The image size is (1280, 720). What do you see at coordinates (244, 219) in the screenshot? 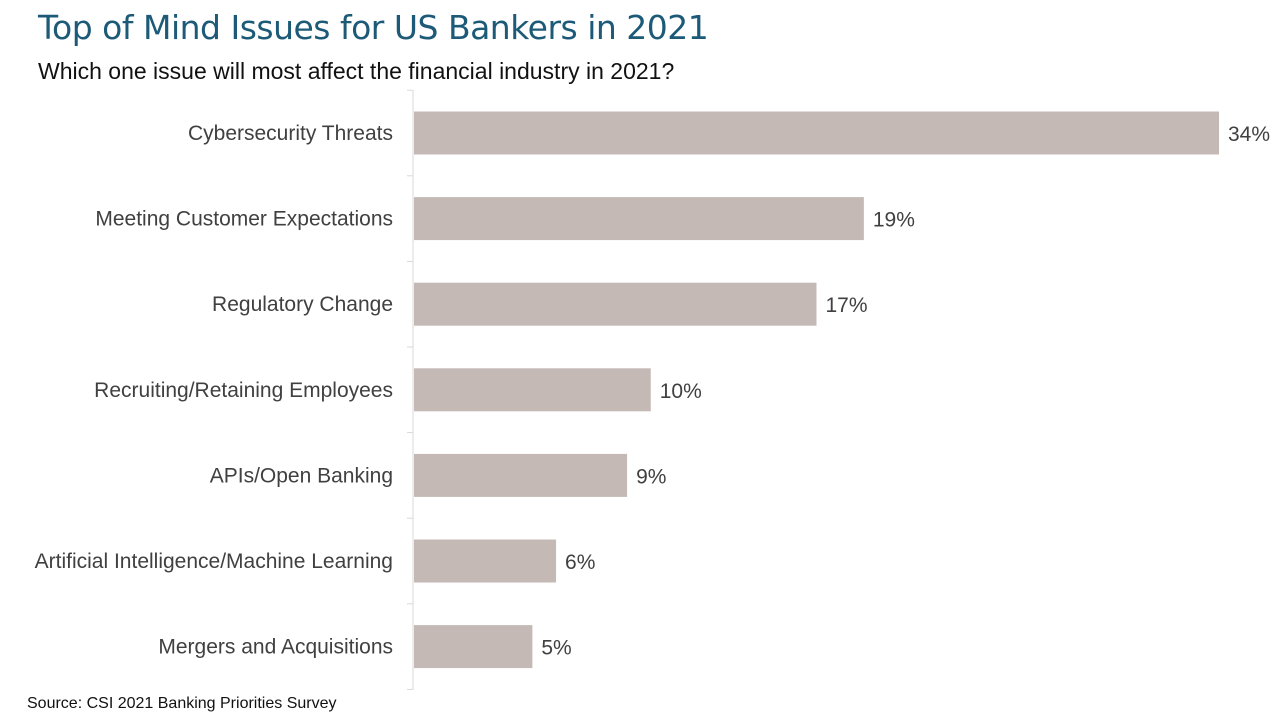
I see `category-label: Meeting Customer Expectations` at bounding box center [244, 219].